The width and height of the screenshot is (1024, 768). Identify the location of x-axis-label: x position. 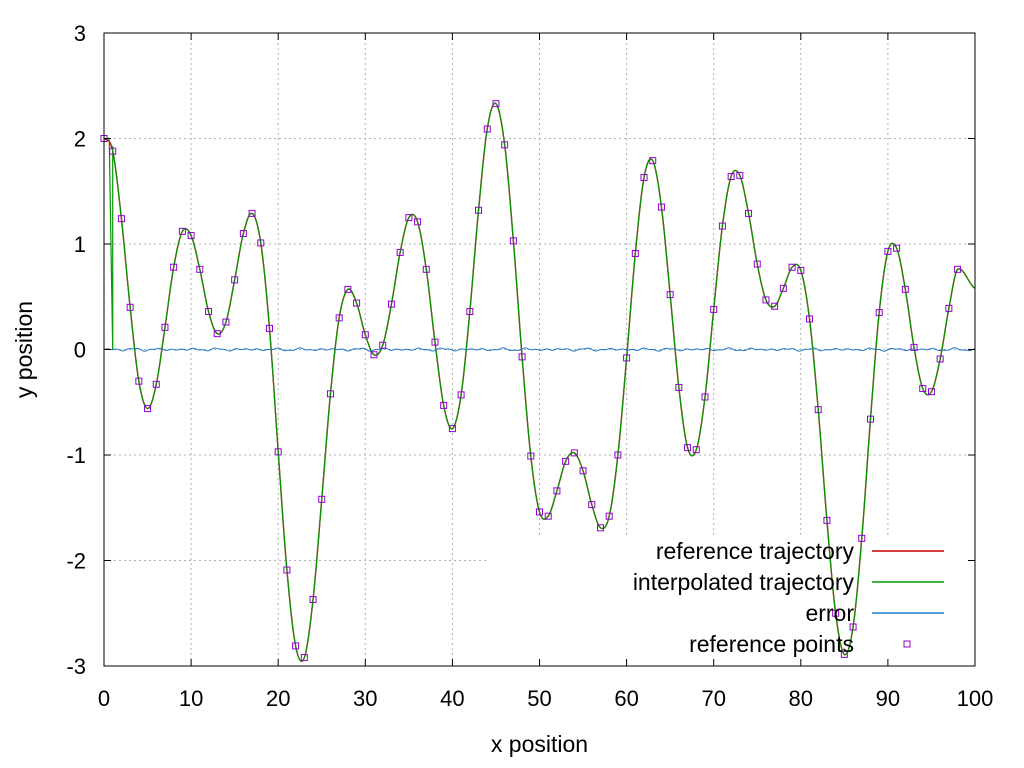
(539, 744).